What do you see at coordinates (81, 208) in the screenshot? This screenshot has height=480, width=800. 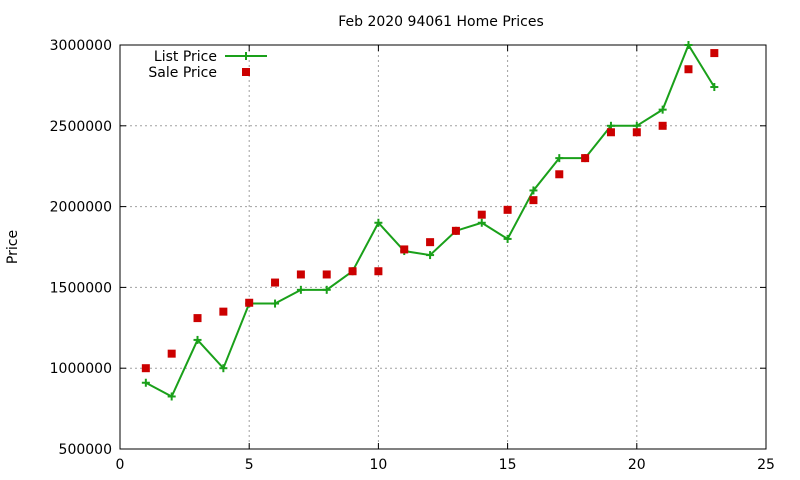 I see `y-tick-label: 2000000` at bounding box center [81, 208].